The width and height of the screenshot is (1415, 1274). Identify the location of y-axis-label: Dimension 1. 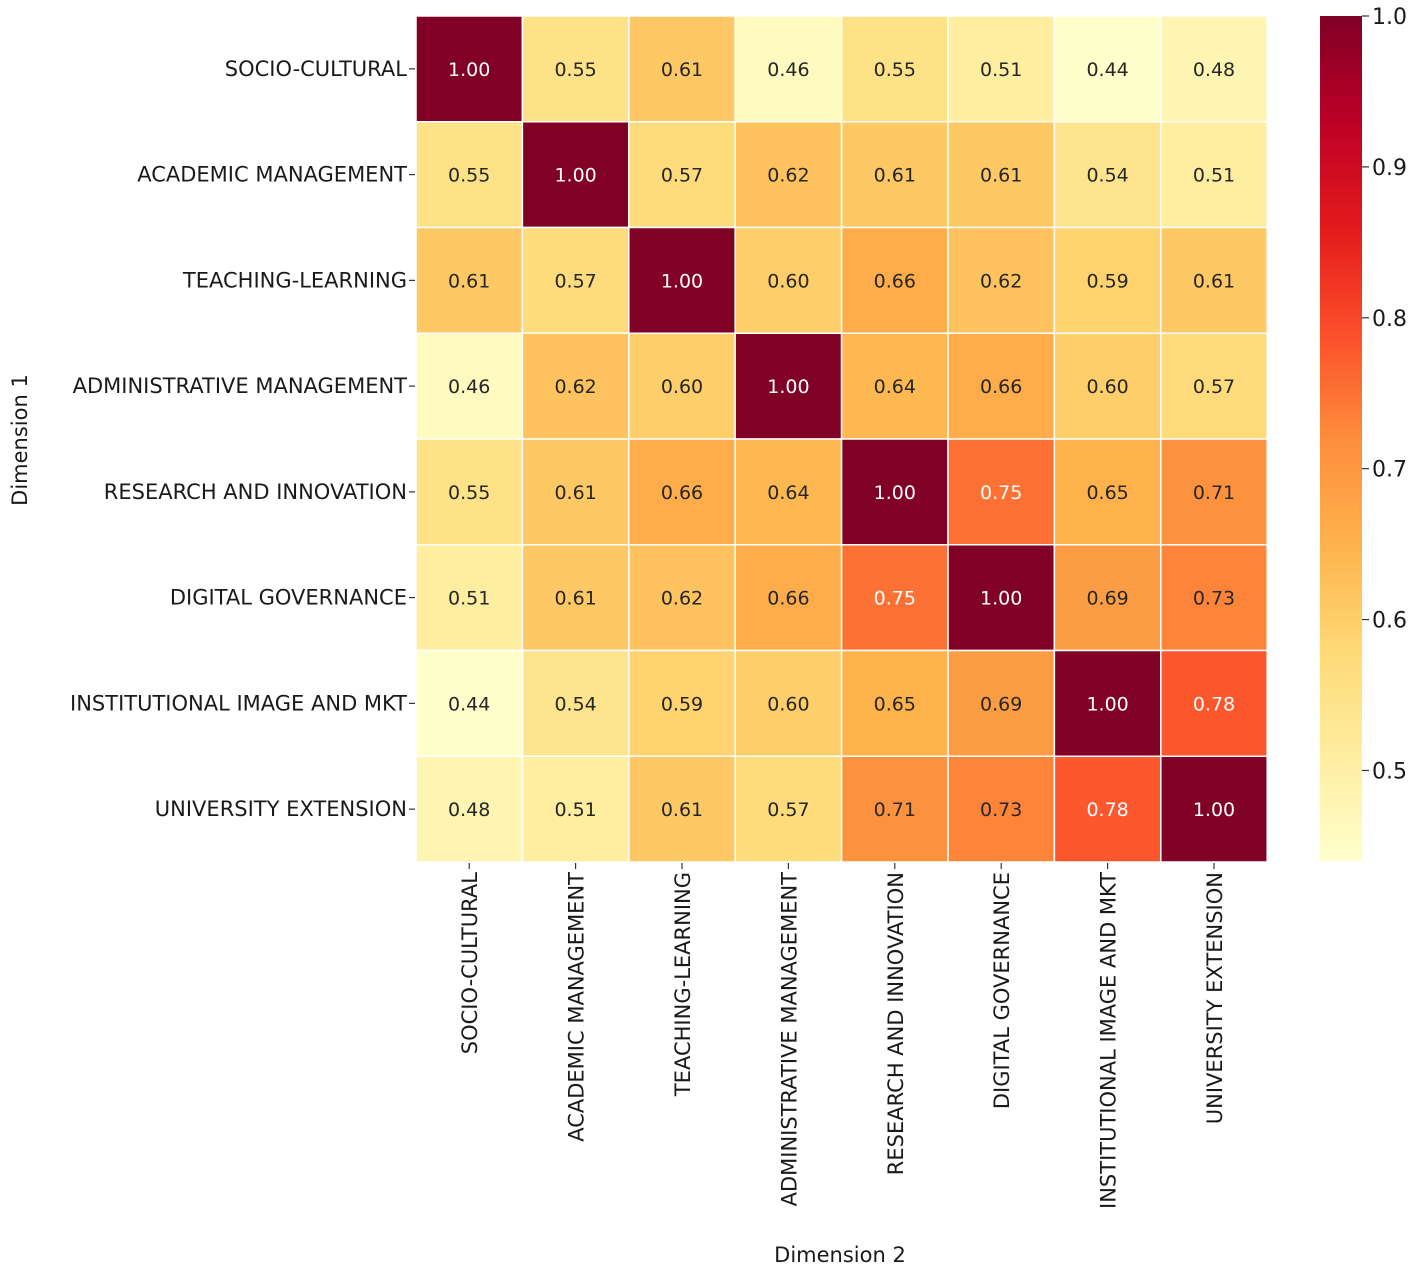
(20, 440).